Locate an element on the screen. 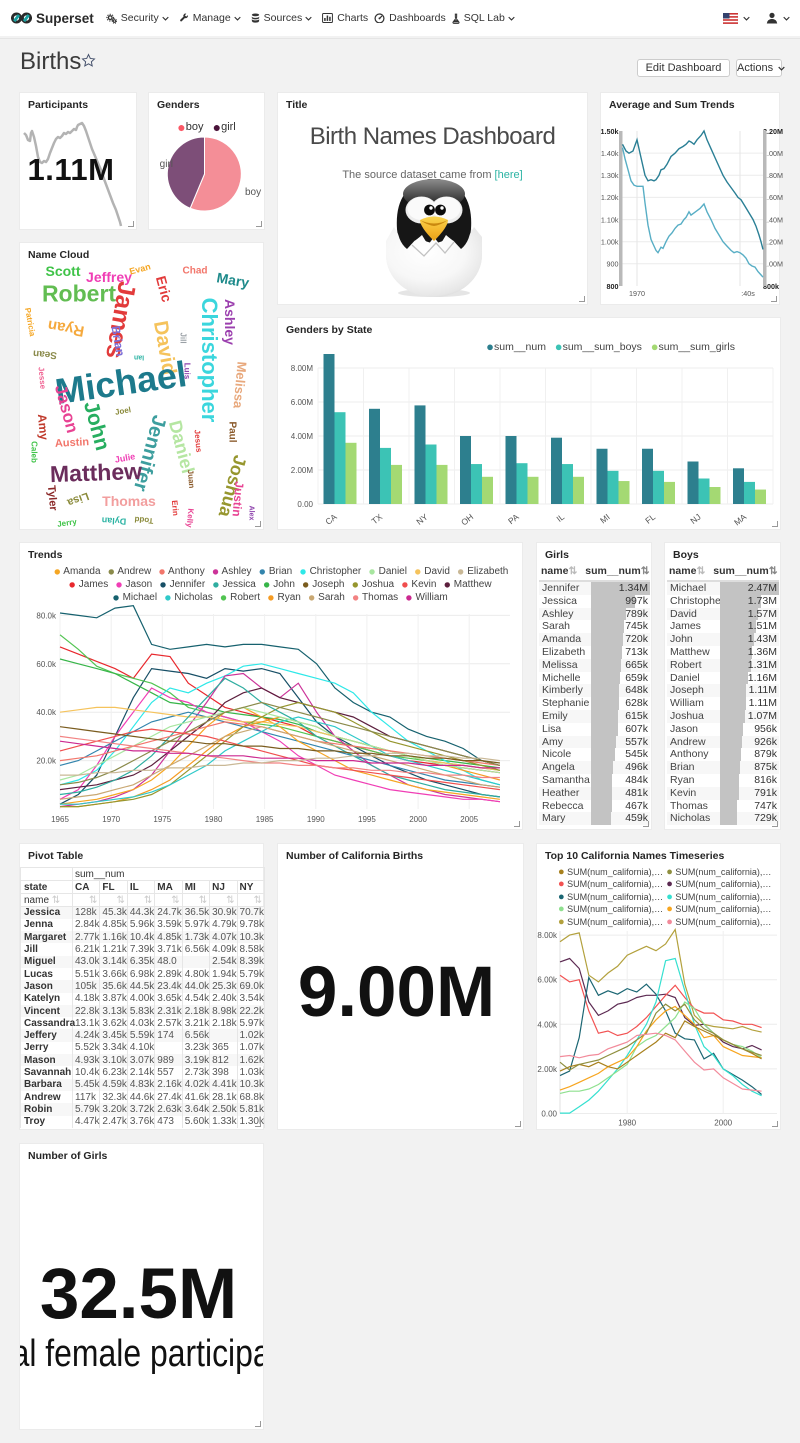  svg-text: 80.0k is located at coordinates (46, 615).